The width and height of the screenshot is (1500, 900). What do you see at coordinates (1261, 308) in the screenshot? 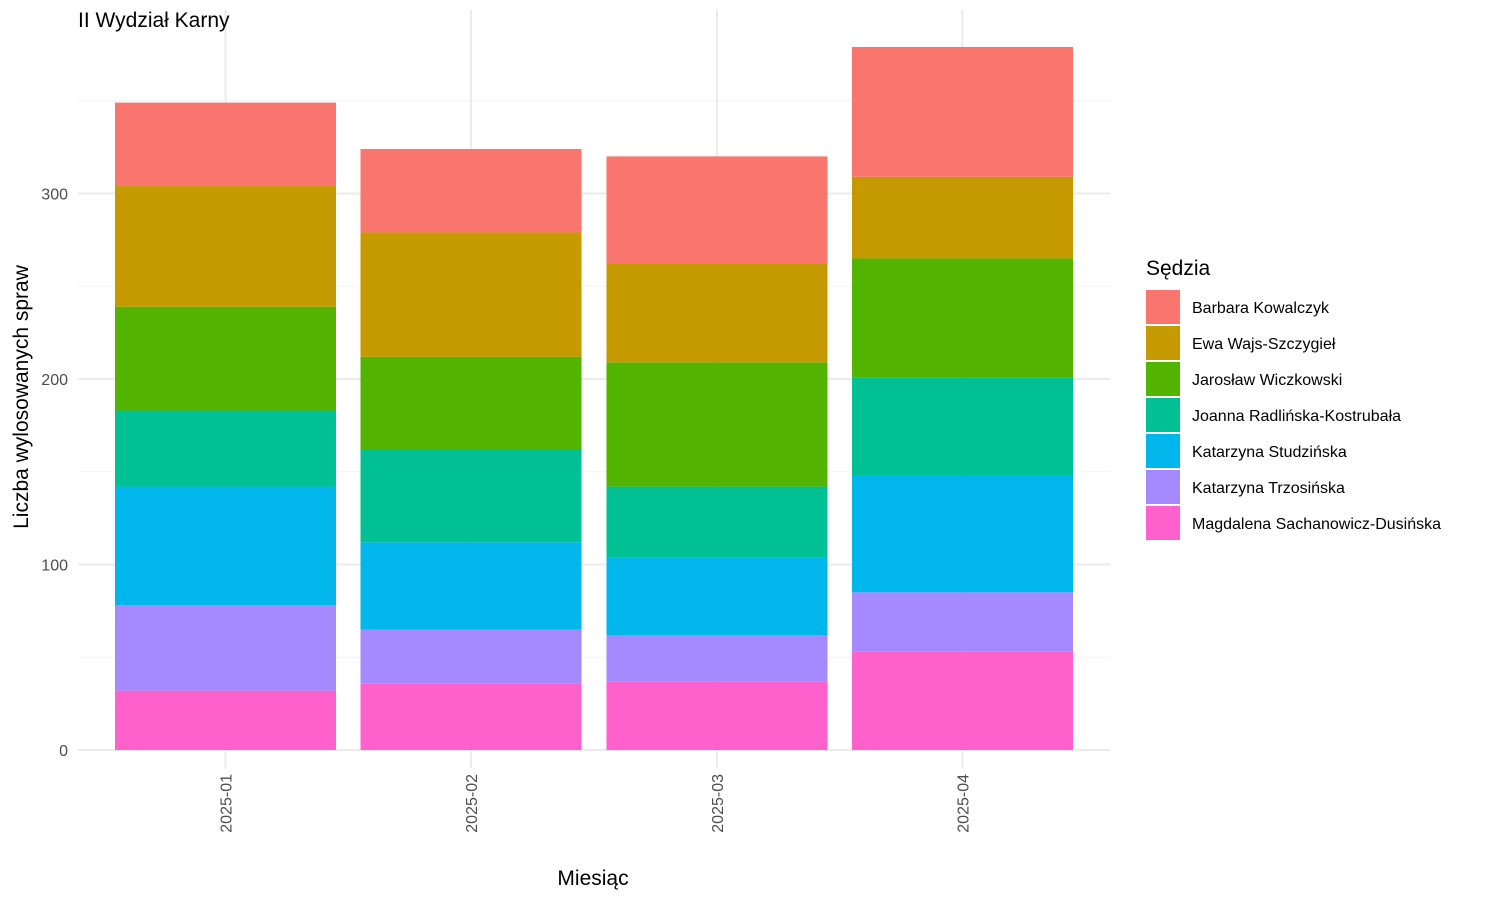
I see `legend-label: Barbara Kowalczyk` at bounding box center [1261, 308].